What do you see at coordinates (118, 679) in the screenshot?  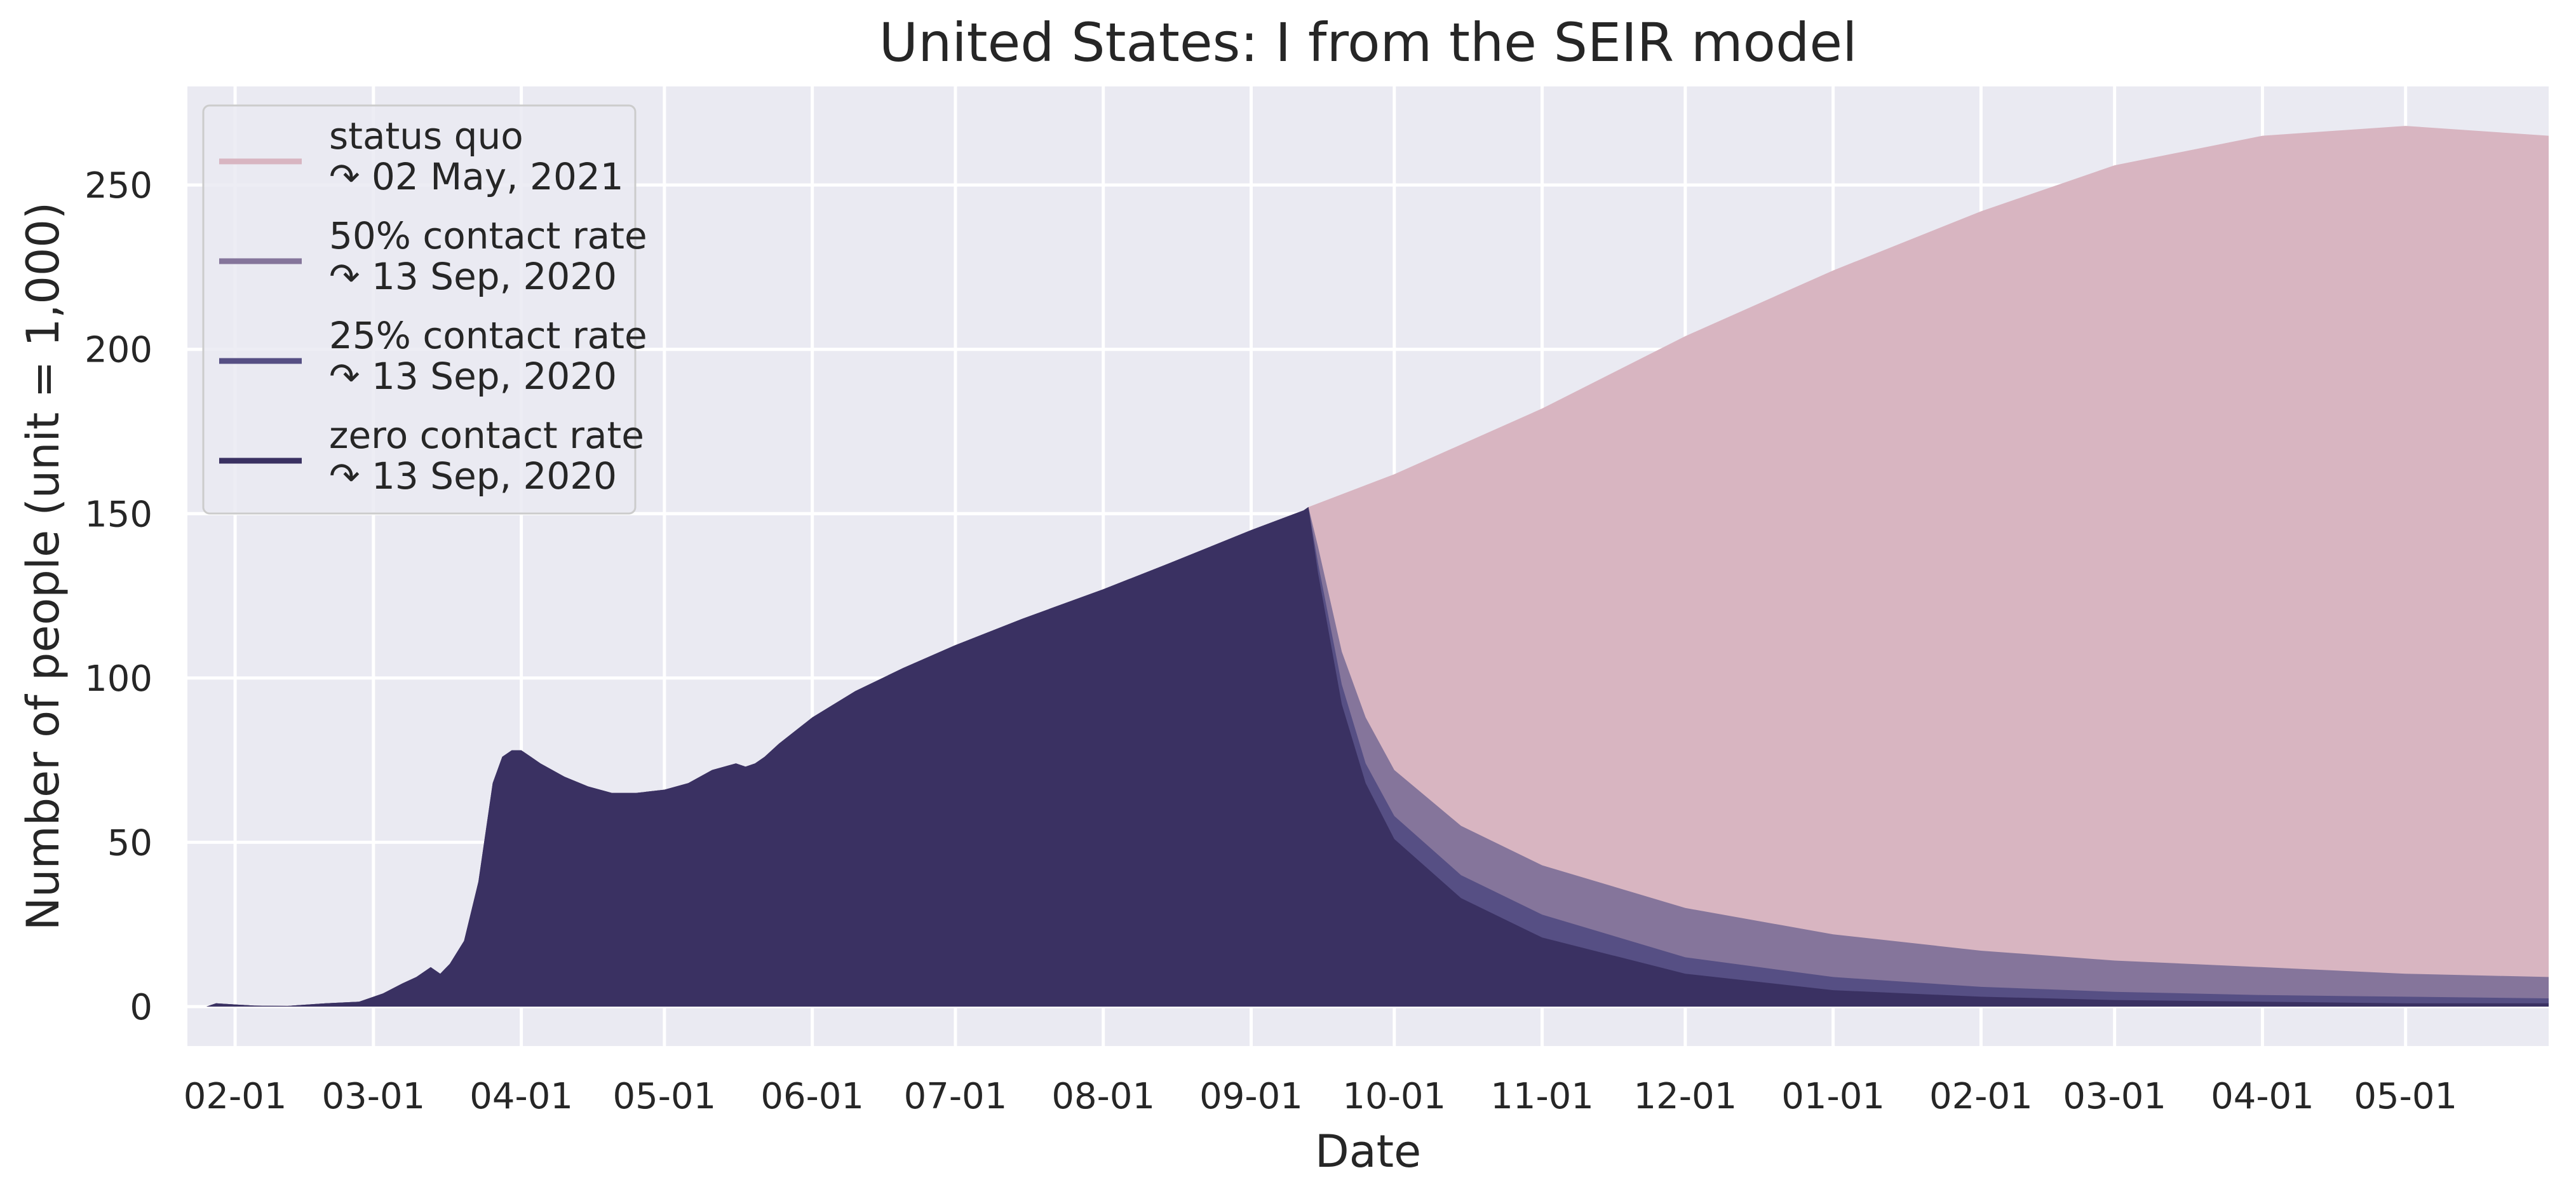 I see `y-tick-label: 100` at bounding box center [118, 679].